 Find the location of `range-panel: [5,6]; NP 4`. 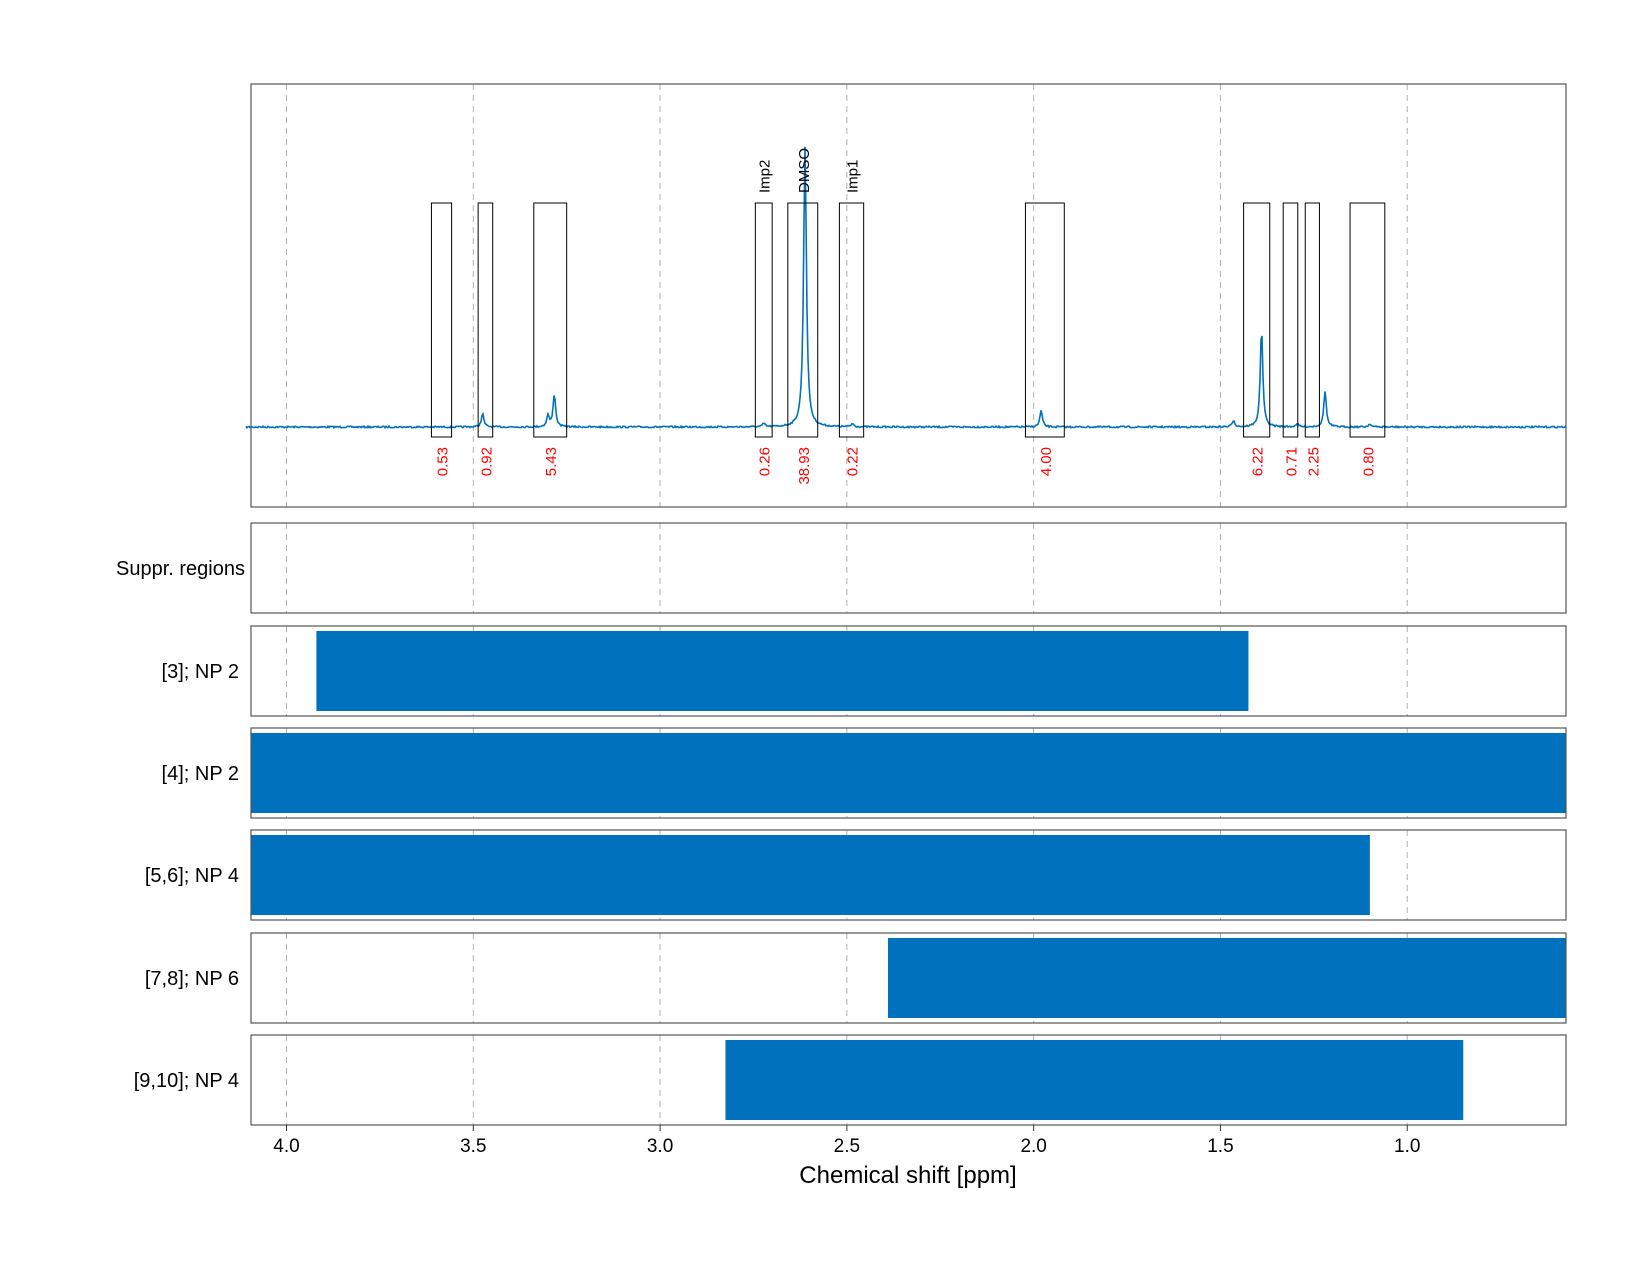

range-panel: [5,6]; NP 4 is located at coordinates (856, 875).